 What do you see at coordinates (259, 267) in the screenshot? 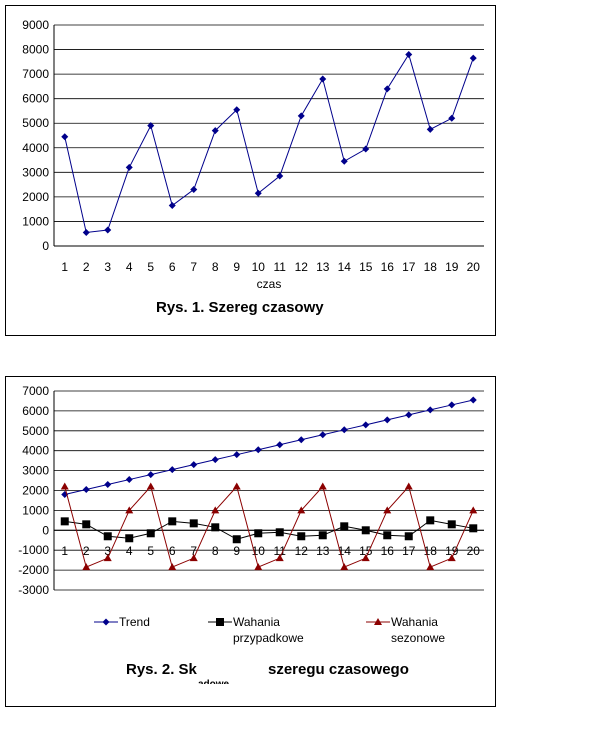
I see `x-tick-label: 10` at bounding box center [259, 267].